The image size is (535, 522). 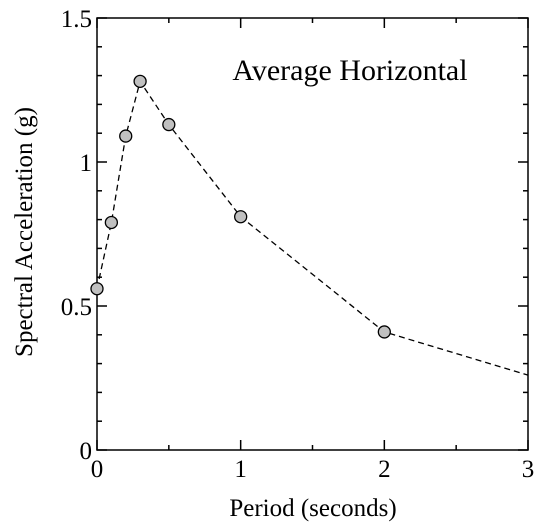 What do you see at coordinates (97, 469) in the screenshot?
I see `x-tick-label: 0` at bounding box center [97, 469].